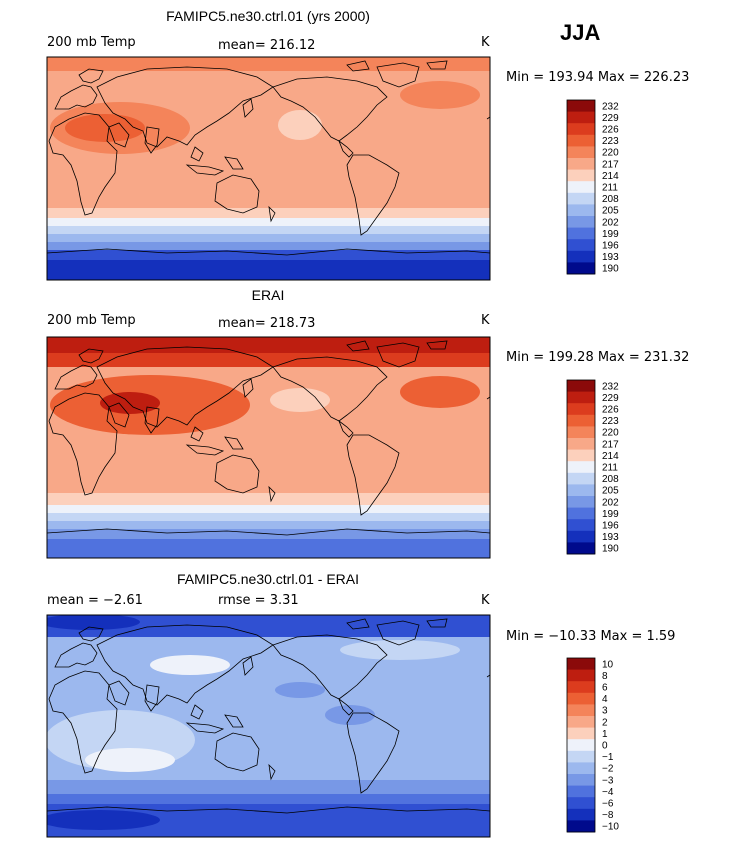  What do you see at coordinates (605, 746) in the screenshot?
I see `colorbar-tick-label: 0` at bounding box center [605, 746].